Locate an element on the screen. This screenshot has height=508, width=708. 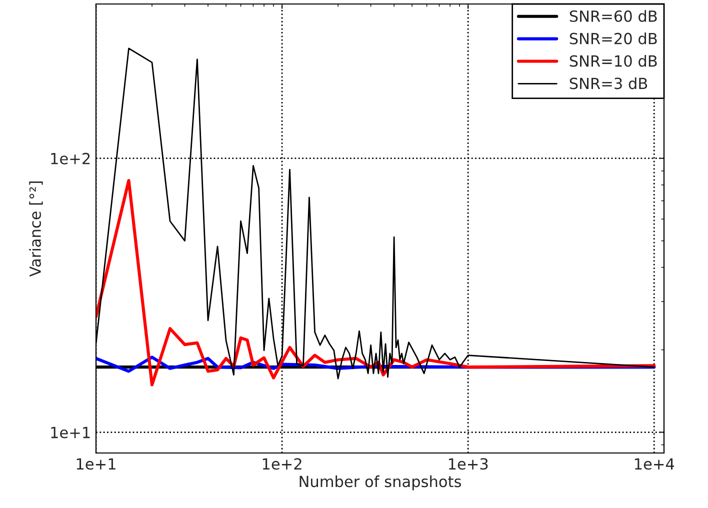
x-tick-label: 1e+1 is located at coordinates (96, 464).